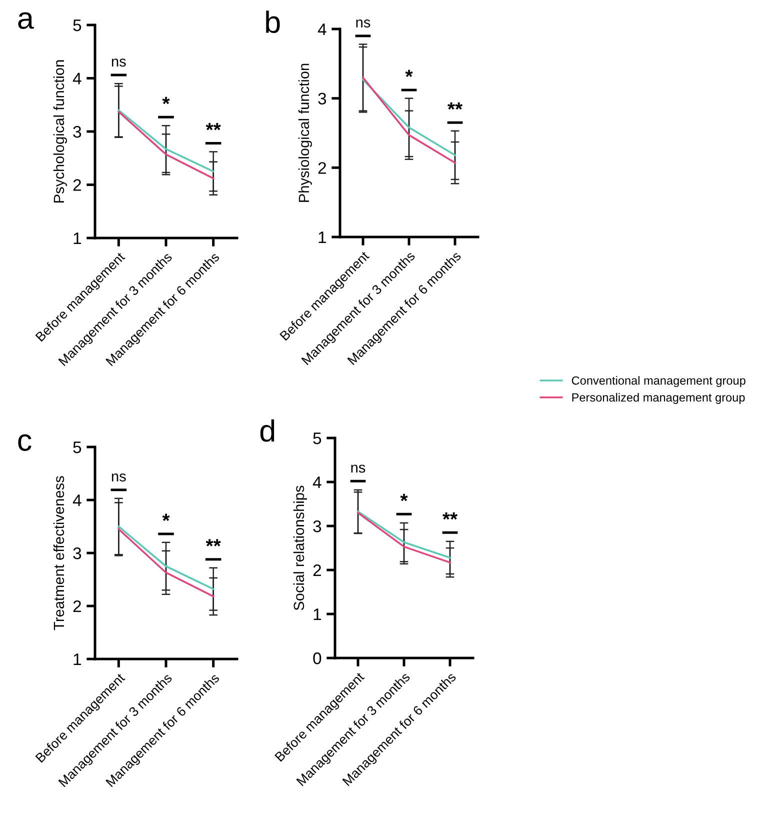  What do you see at coordinates (25, 442) in the screenshot?
I see `chart-title: c` at bounding box center [25, 442].